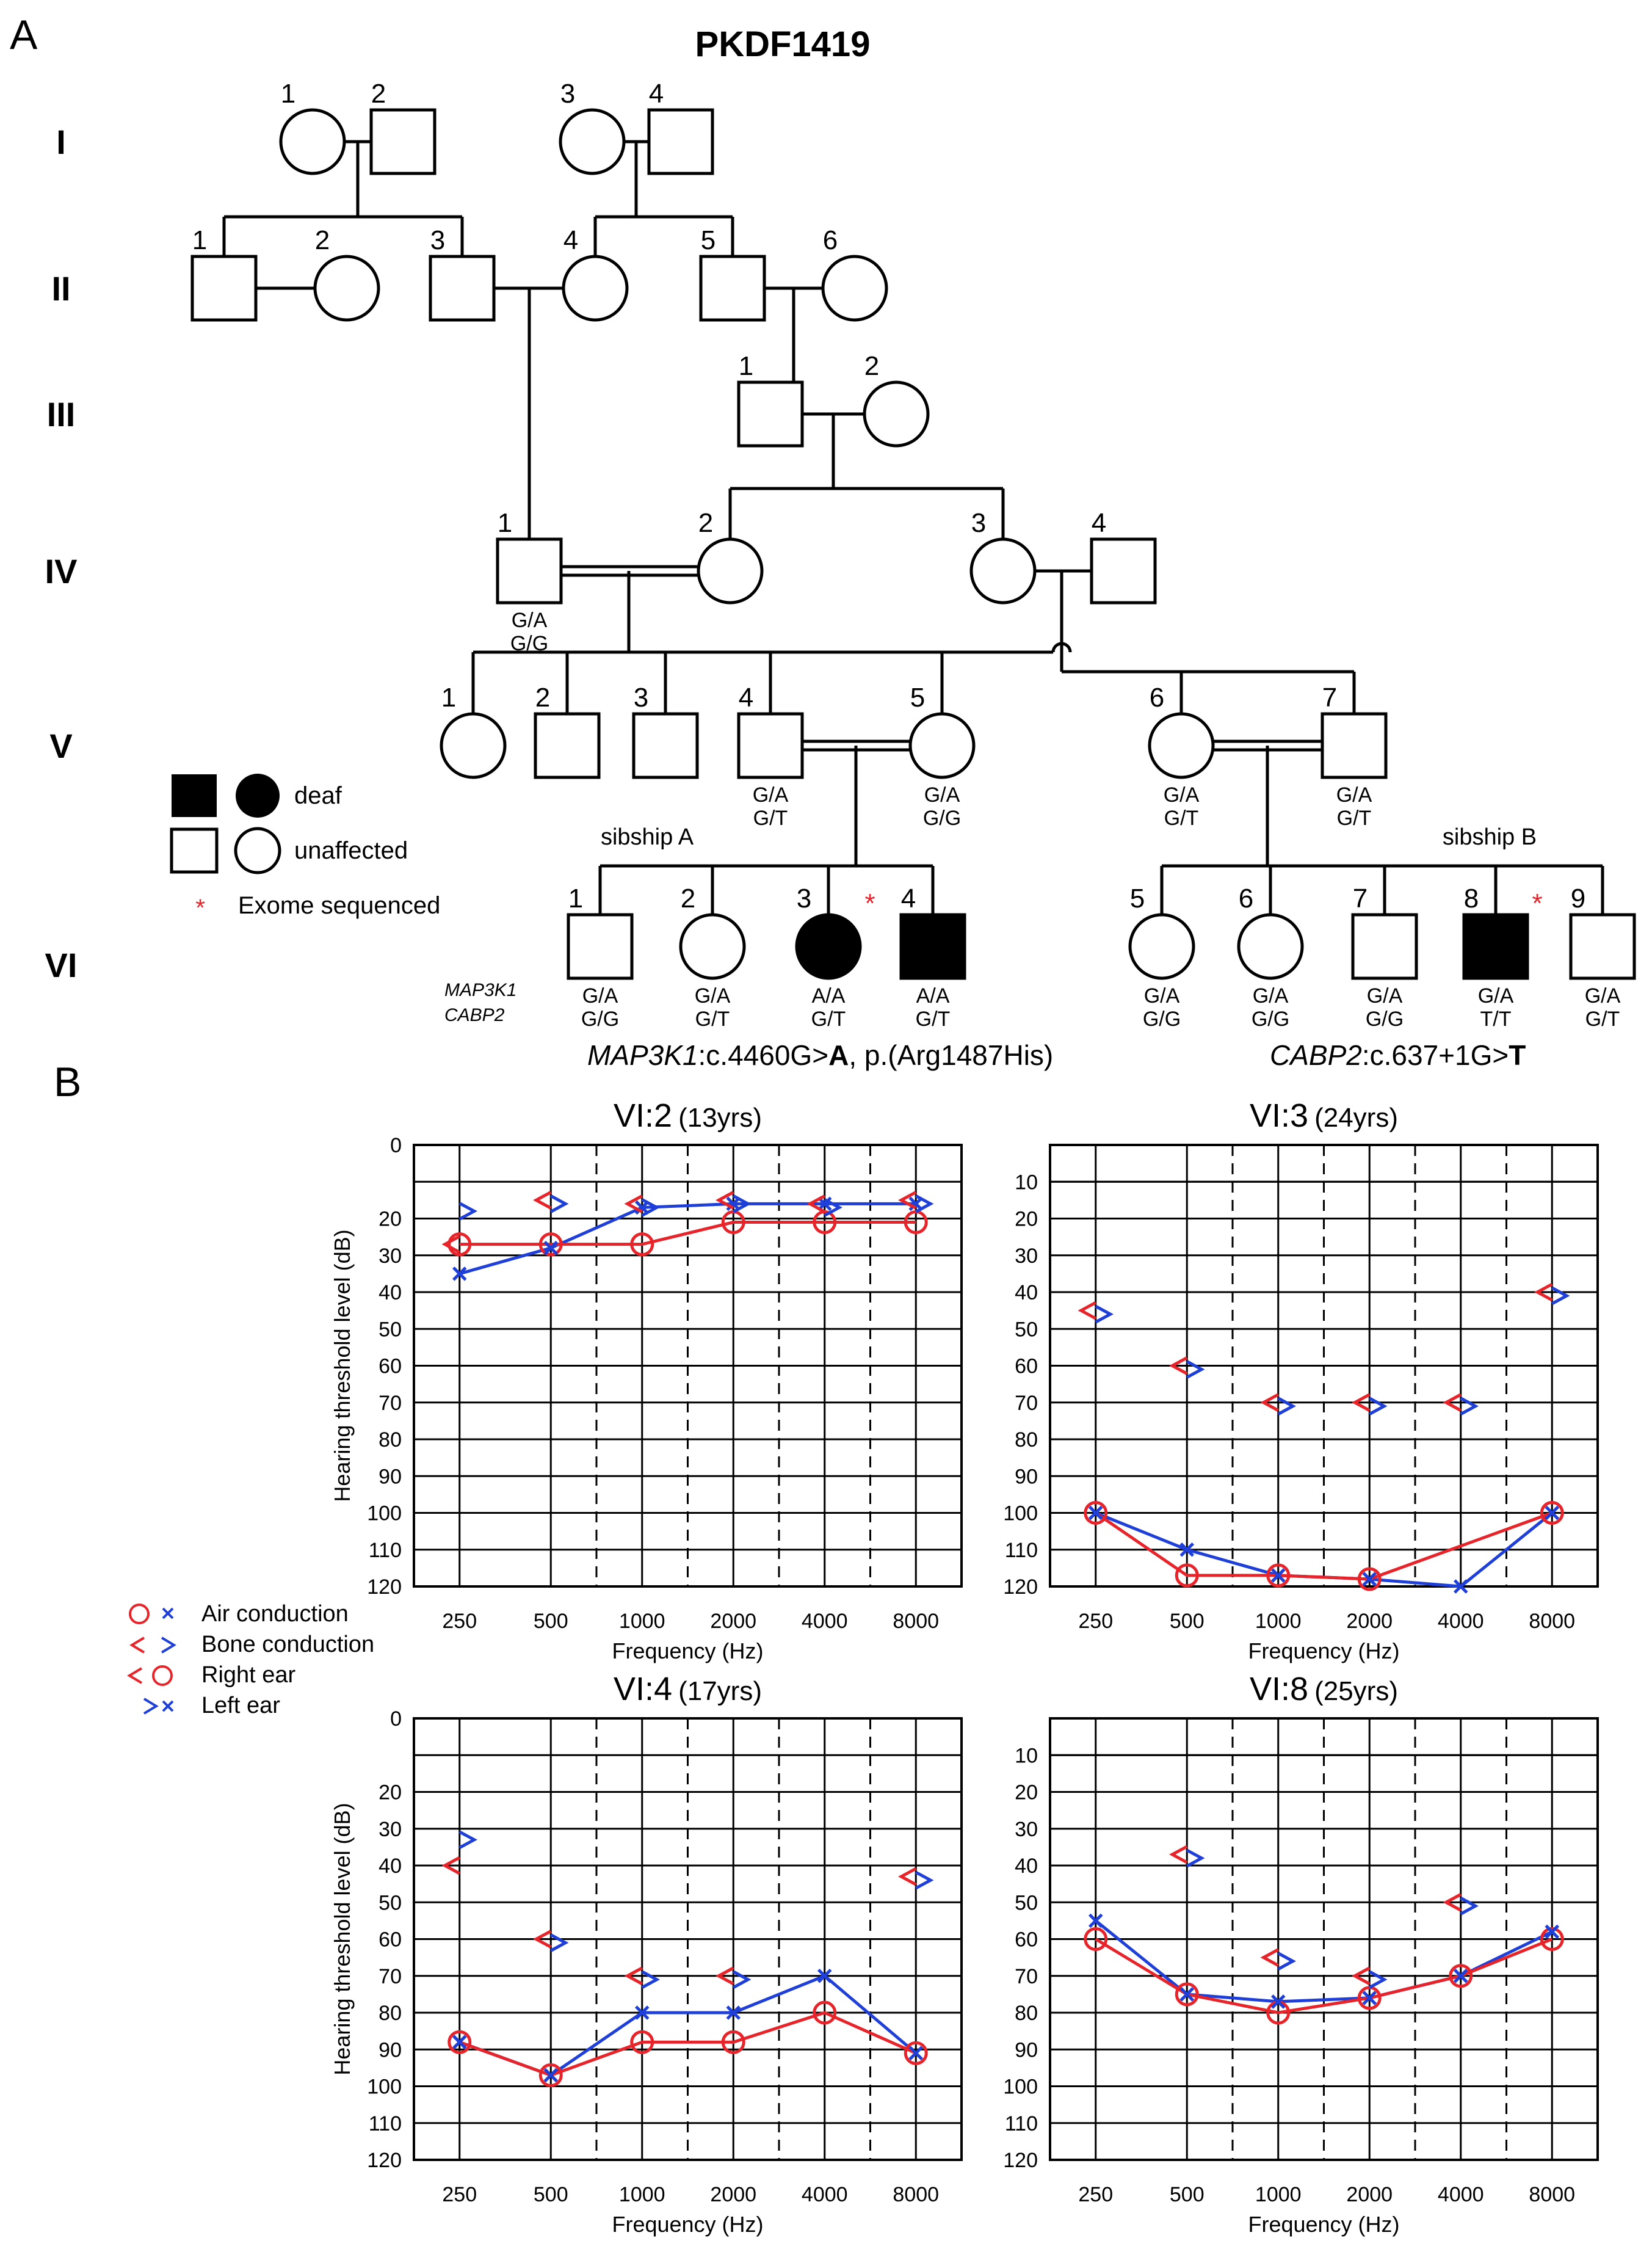 The height and width of the screenshot is (2249, 1652). Describe the element at coordinates (687, 2224) in the screenshot. I see `x-axis-label: Frequency (Hz)` at that location.